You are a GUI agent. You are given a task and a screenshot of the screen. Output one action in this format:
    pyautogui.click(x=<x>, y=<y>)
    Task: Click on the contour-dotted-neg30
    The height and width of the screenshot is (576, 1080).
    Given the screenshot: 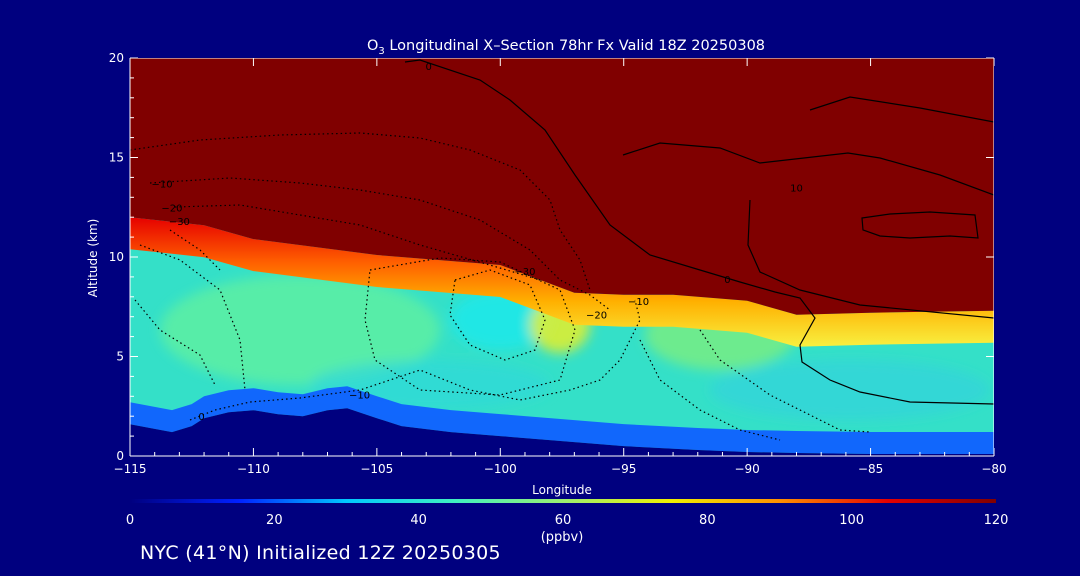 What is the action you would take?
    pyautogui.click(x=357, y=242)
    